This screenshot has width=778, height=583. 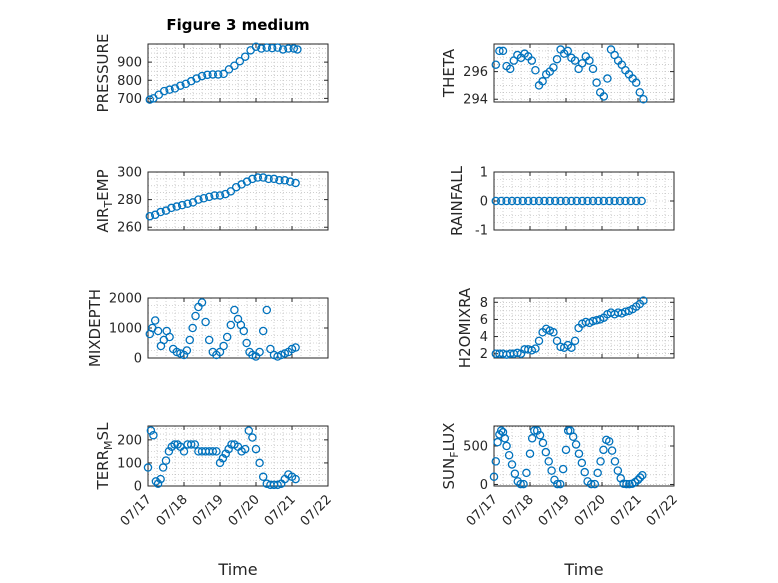 What do you see at coordinates (484, 485) in the screenshot?
I see `y-tick-label: 0` at bounding box center [484, 485].